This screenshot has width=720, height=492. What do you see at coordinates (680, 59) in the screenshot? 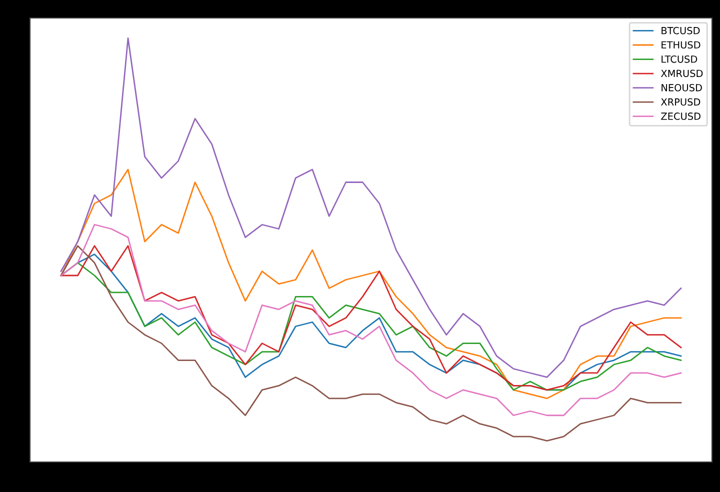
I see `legend-label: LTCUSD` at bounding box center [680, 59].